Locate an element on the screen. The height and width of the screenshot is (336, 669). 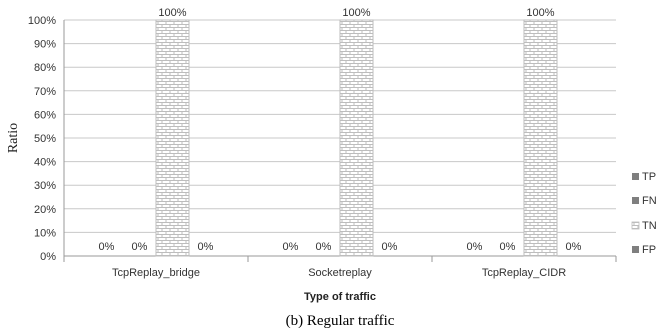
legend-label-tp: TP is located at coordinates (649, 177).